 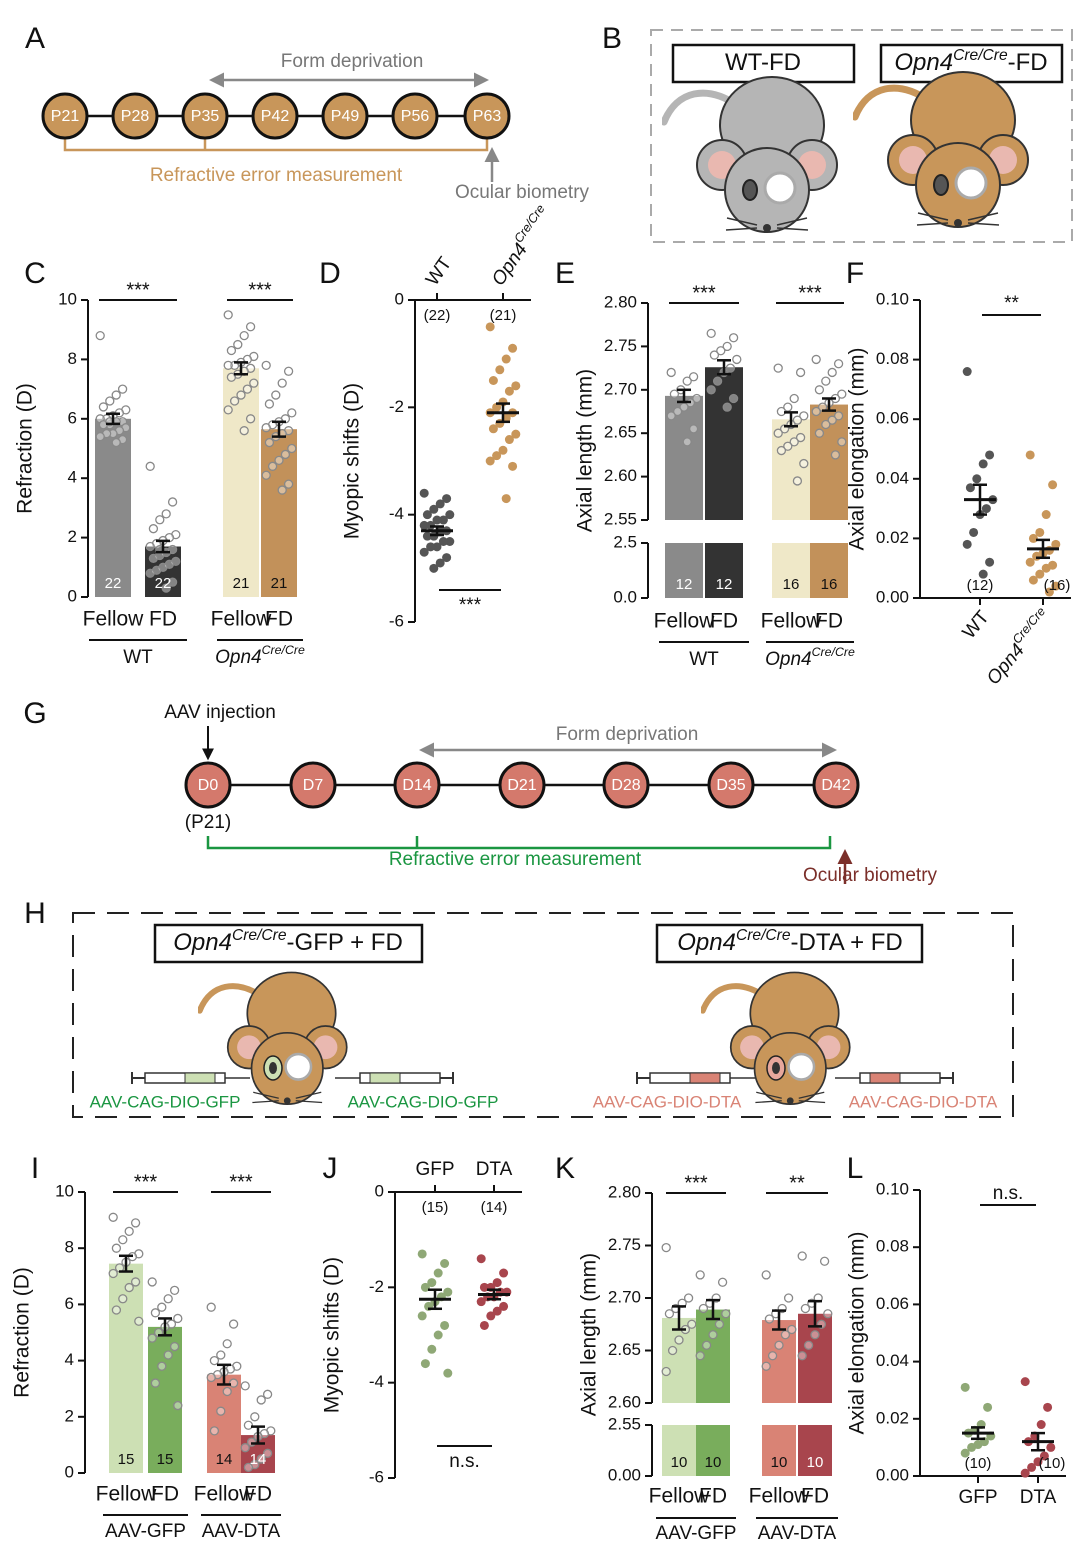 I want to click on y-tick-label: 2, so click(x=69, y=1415).